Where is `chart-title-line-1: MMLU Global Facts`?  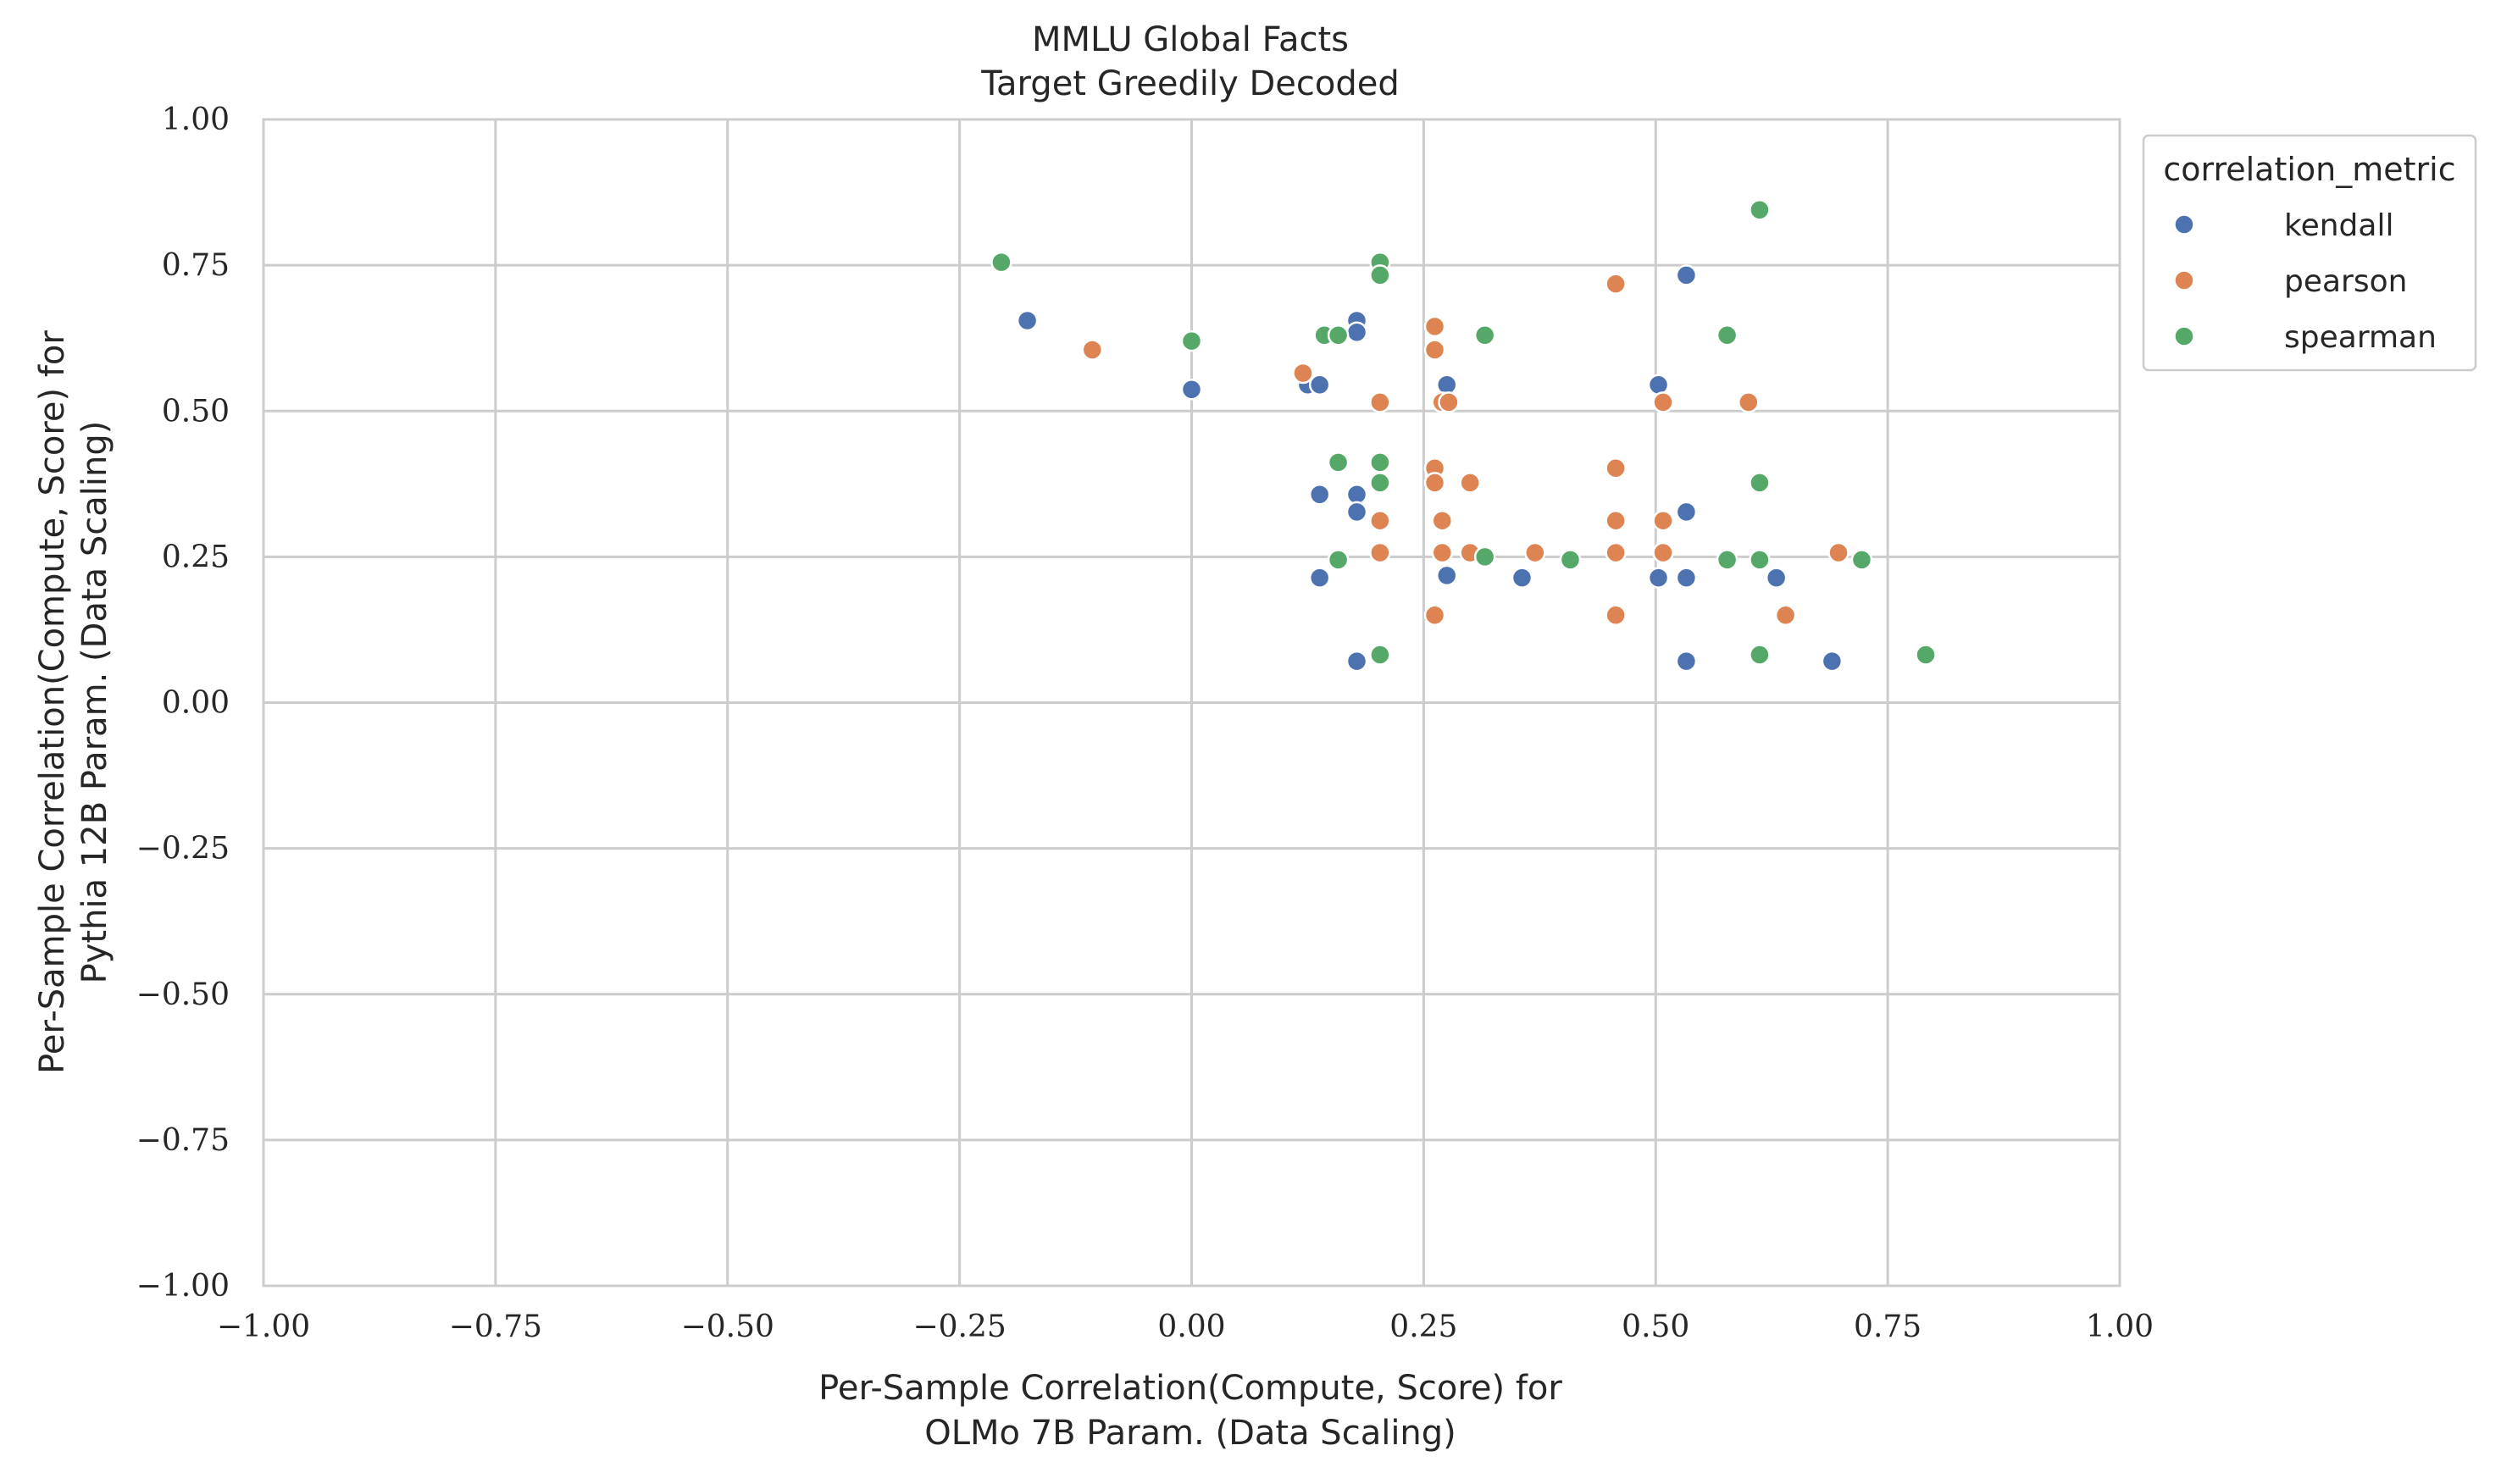
chart-title-line-1: MMLU Global Facts is located at coordinates (1190, 39).